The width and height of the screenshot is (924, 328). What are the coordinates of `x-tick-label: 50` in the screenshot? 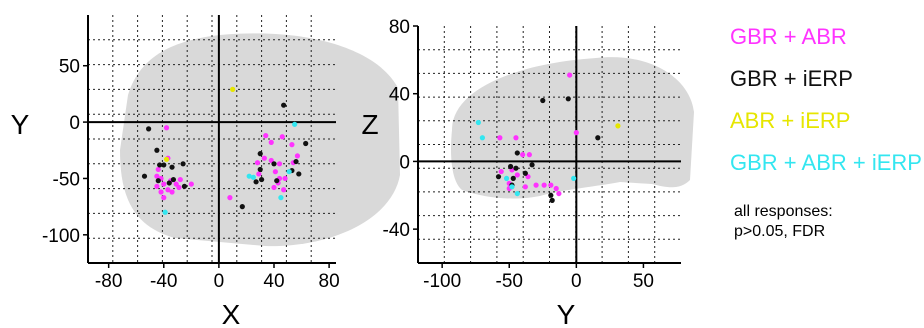 It's located at (643, 281).